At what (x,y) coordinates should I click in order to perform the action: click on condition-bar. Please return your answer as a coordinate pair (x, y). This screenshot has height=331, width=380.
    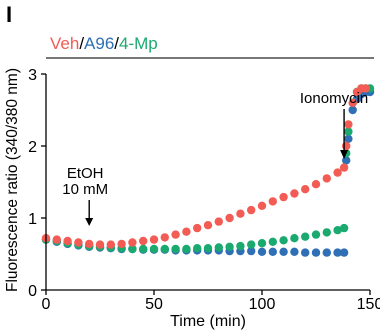
    Looking at the image, I should click on (210, 58).